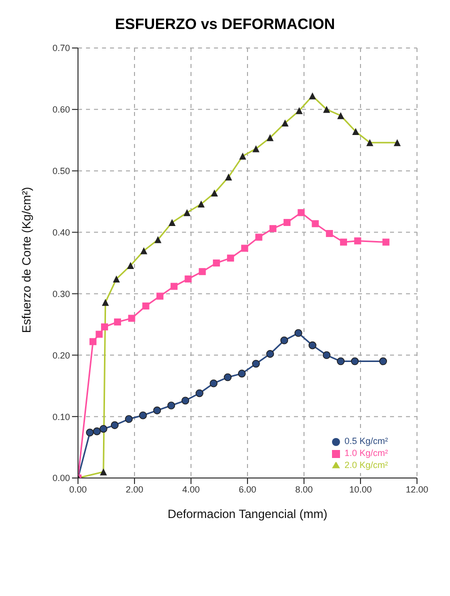 The width and height of the screenshot is (450, 596). Describe the element at coordinates (61, 355) in the screenshot. I see `y-tick-label: 0.20` at that location.